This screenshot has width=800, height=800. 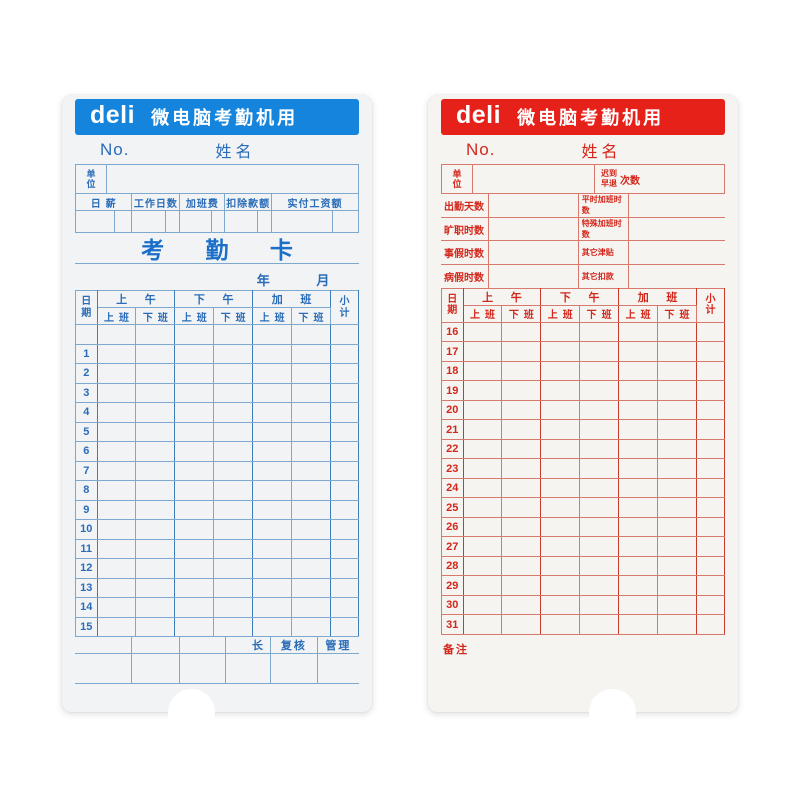 What do you see at coordinates (583, 351) in the screenshot?
I see `table-row: 17` at bounding box center [583, 351].